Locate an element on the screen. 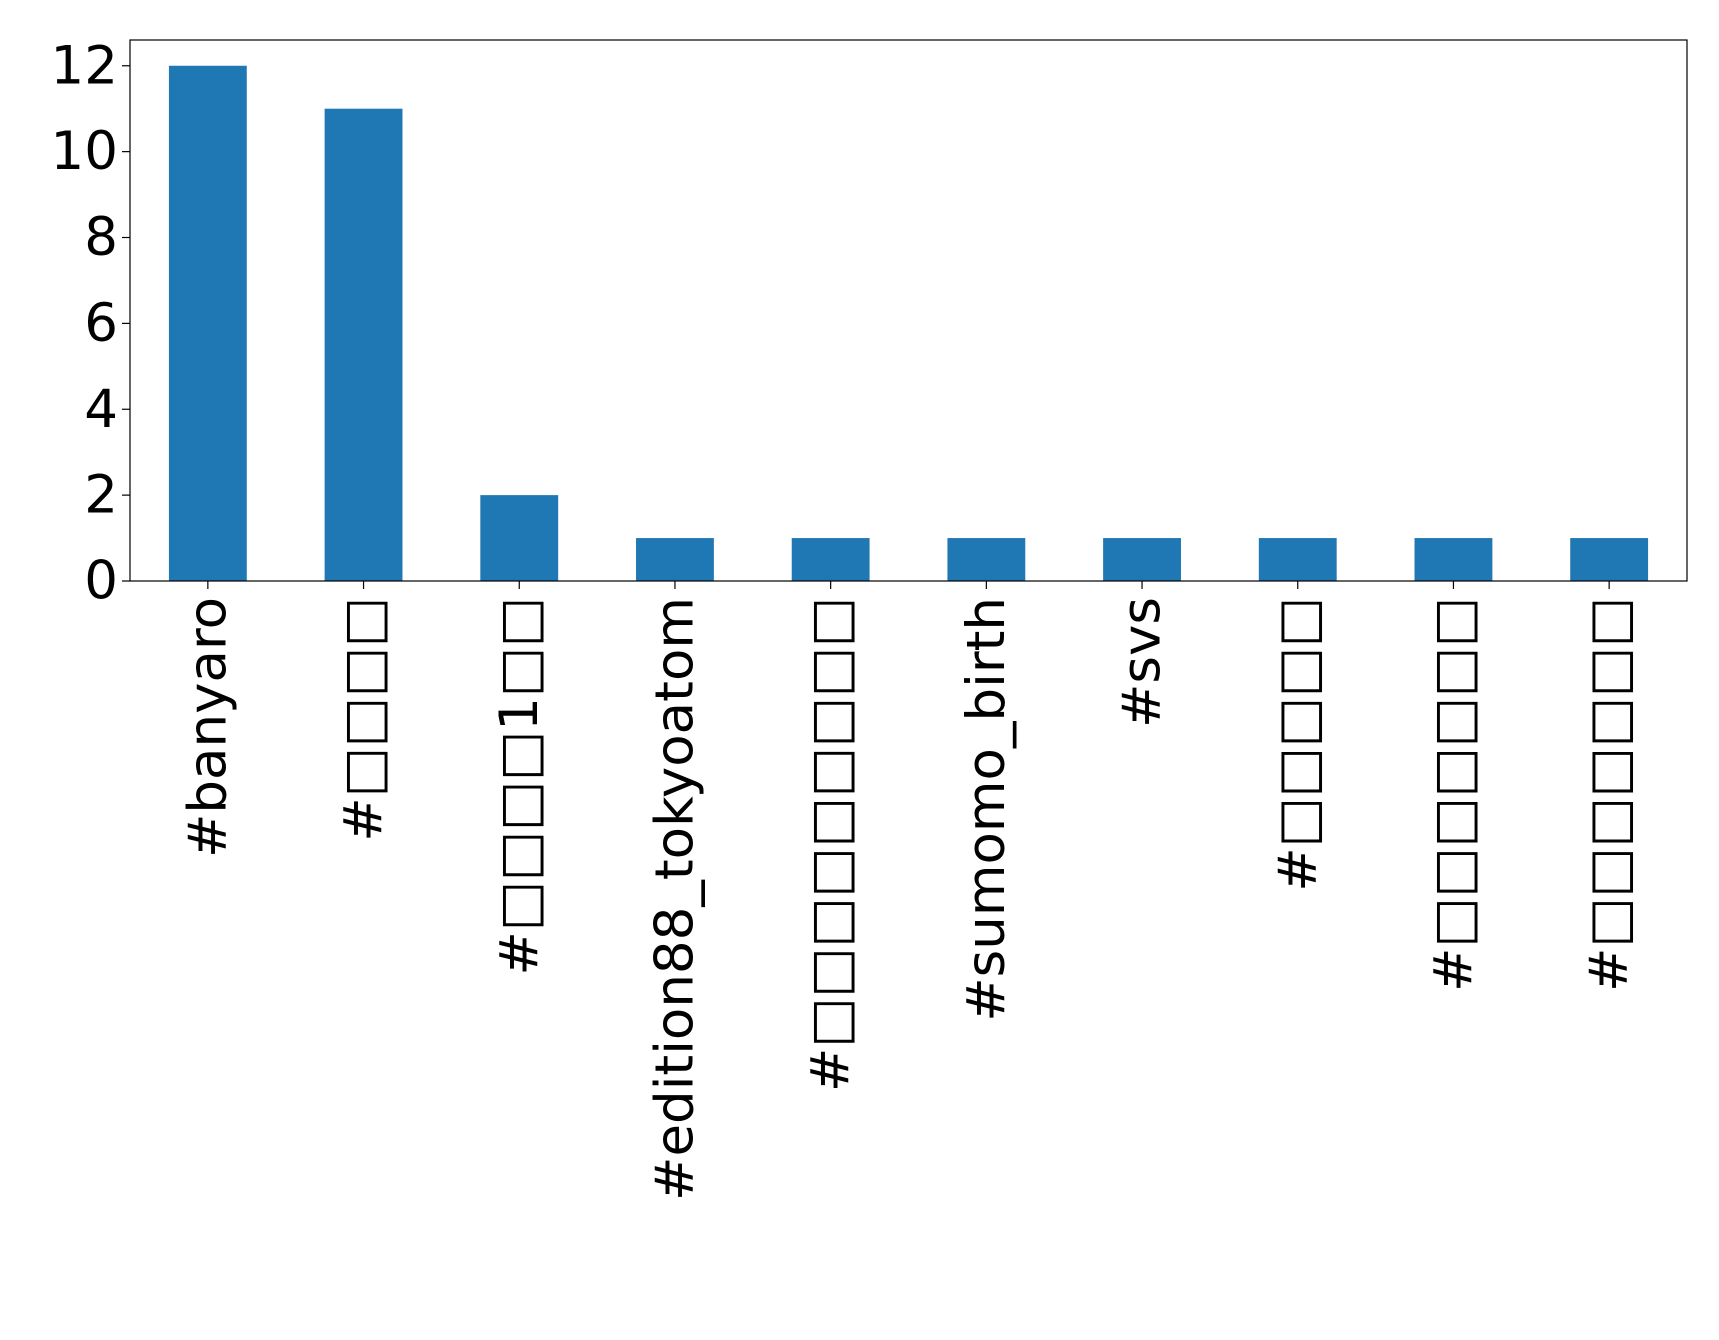  y-tick-label: 0 is located at coordinates (101, 581).